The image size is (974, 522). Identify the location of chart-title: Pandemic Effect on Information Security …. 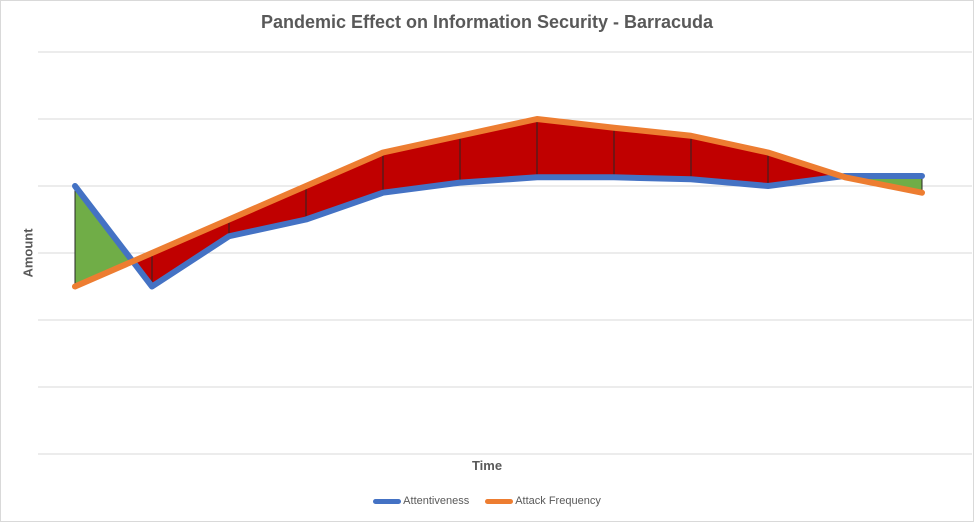
(487, 22).